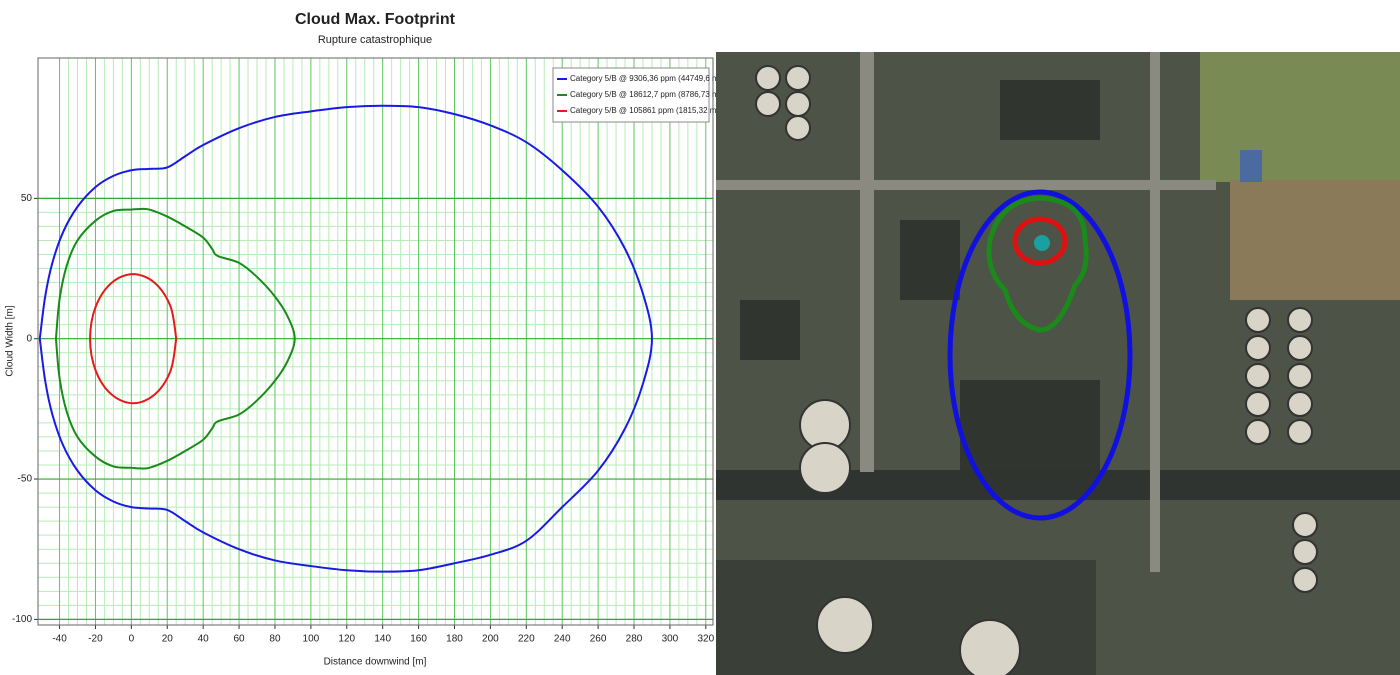  Describe the element at coordinates (382, 639) in the screenshot. I see `x-tick-label: 140` at that location.